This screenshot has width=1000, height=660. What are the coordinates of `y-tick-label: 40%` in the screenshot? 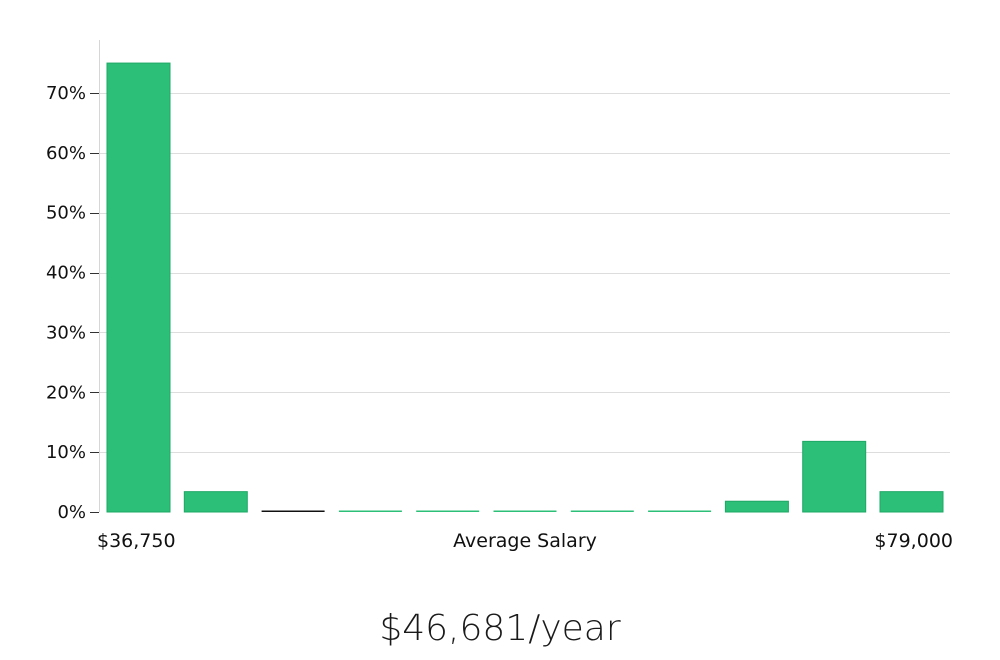 It's located at (66, 273).